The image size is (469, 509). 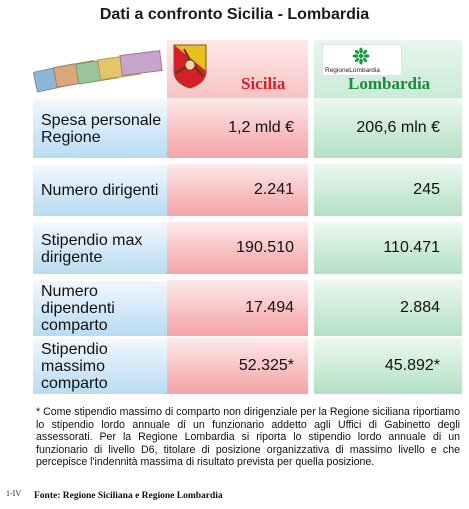 I want to click on page-title: Dati a confronto Sicilia - Lombardia, so click(x=234, y=14).